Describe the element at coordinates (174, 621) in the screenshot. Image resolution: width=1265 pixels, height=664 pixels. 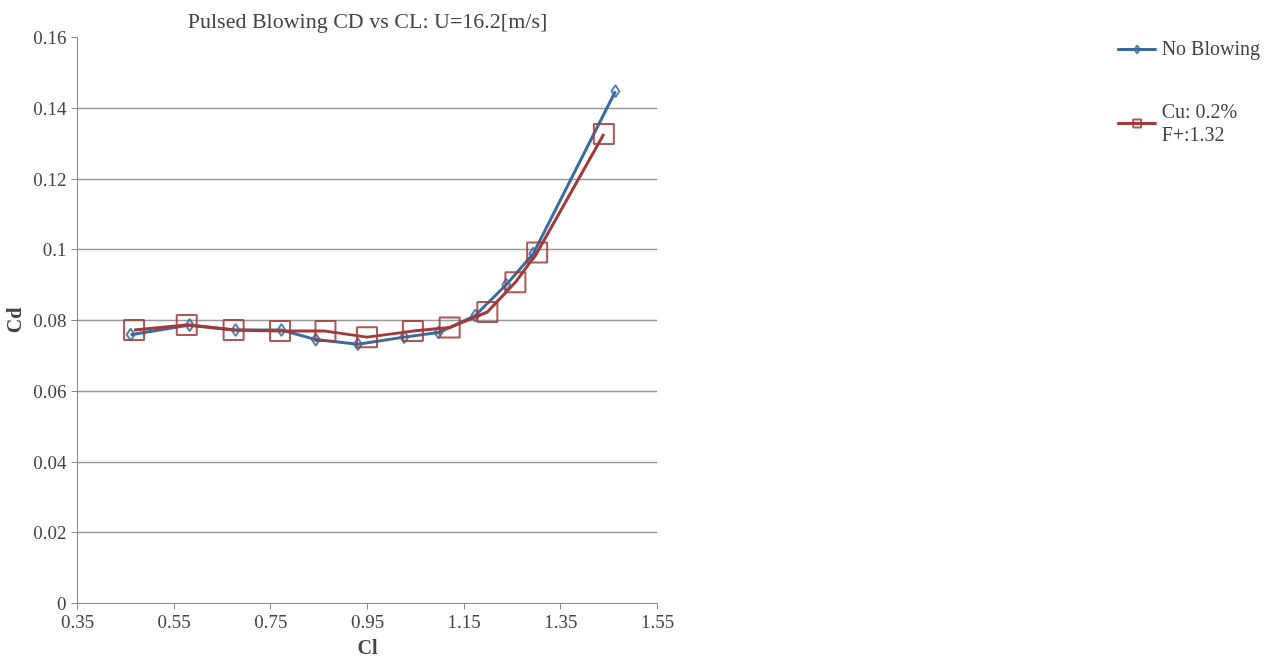
I see `x-tick-label: 0.55` at that location.